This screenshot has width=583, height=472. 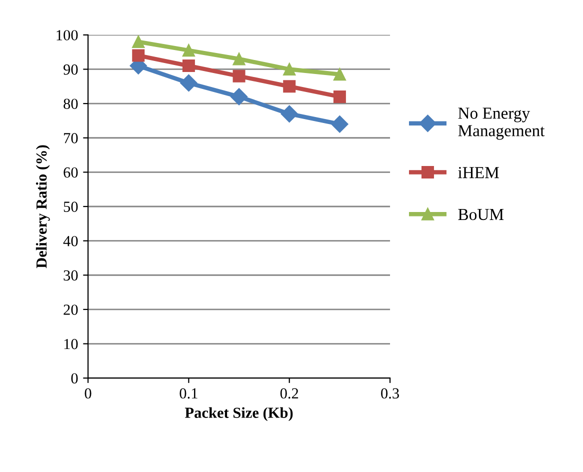 What do you see at coordinates (71, 172) in the screenshot?
I see `y-tick-label: 60` at bounding box center [71, 172].